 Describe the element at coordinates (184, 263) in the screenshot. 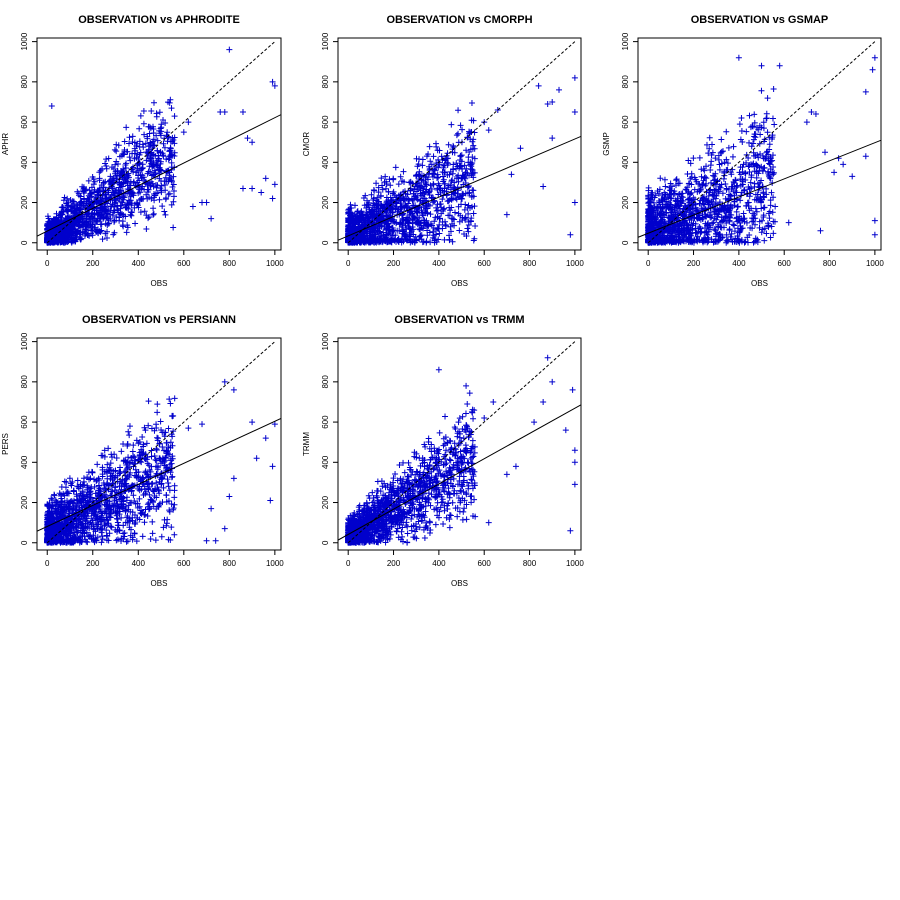

I see `panel-1-xtick-label: 600` at that location.